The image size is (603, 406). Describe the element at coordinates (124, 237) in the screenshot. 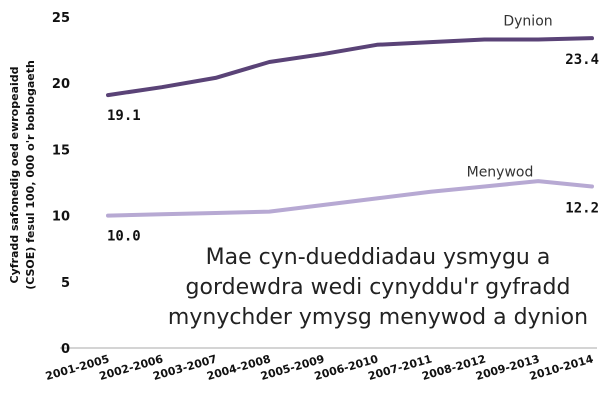

I see `start-value-label-menywod: 10.0` at that location.